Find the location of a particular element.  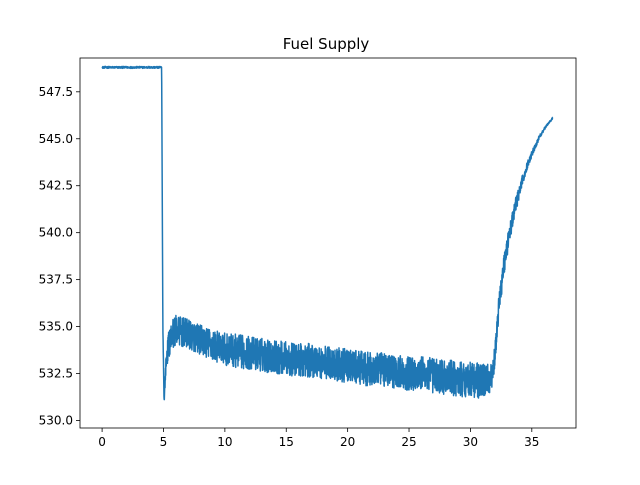

y-tick-label: 532.5 is located at coordinates (56, 374).